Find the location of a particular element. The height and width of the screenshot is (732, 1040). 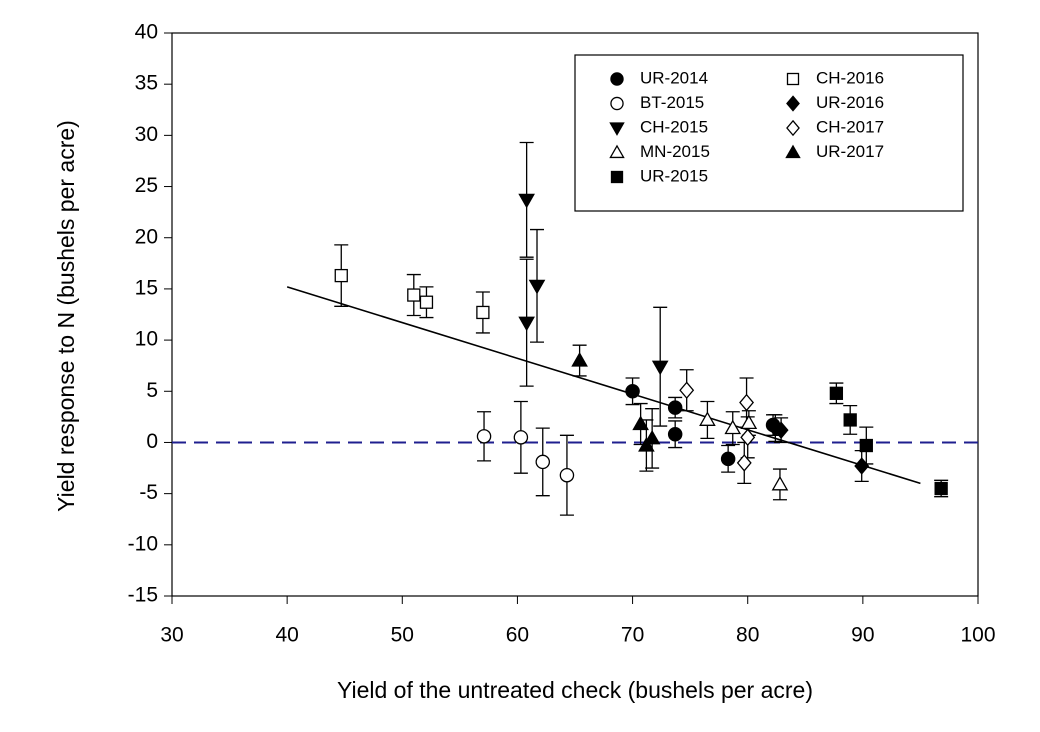

x-tick-label: 40 is located at coordinates (286, 635).